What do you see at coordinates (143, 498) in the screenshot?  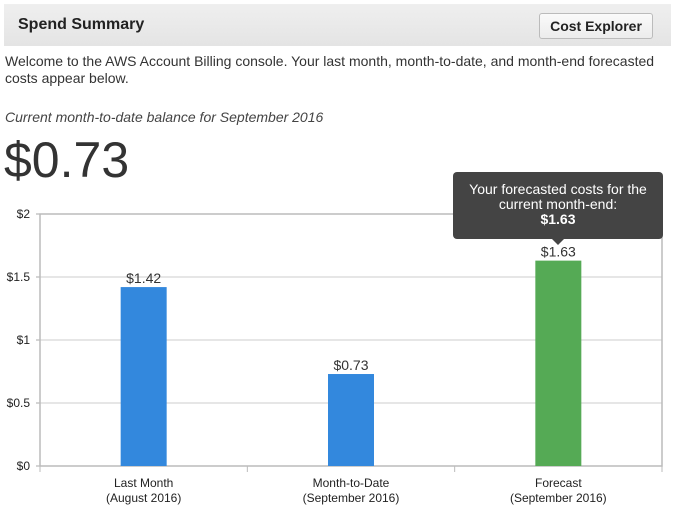 I see `x-tick-label: (August 2016)` at bounding box center [143, 498].